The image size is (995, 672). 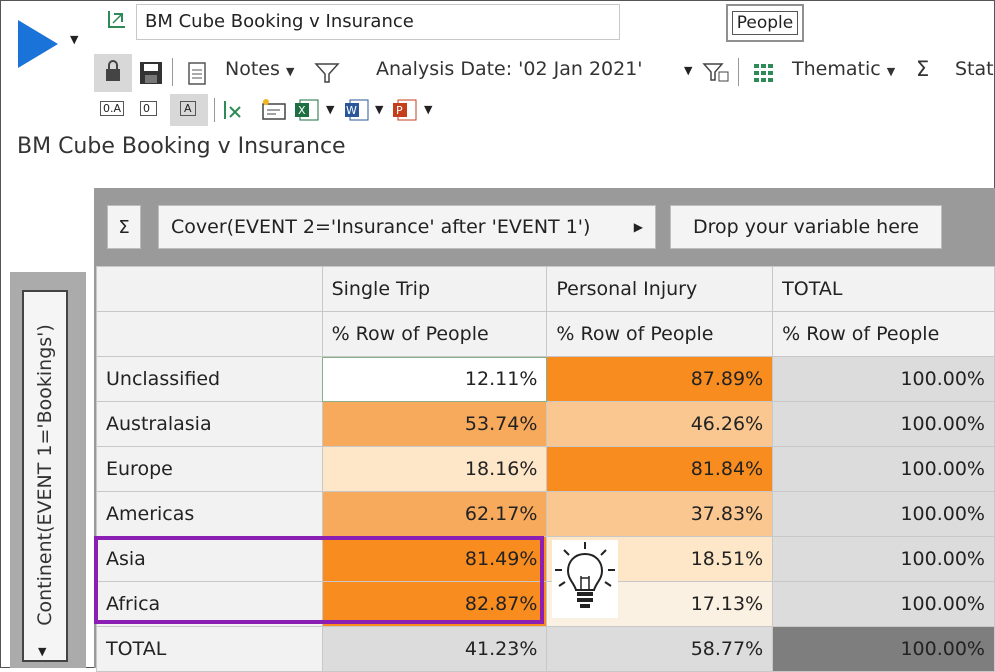 I want to click on save-icon, so click(x=151, y=73).